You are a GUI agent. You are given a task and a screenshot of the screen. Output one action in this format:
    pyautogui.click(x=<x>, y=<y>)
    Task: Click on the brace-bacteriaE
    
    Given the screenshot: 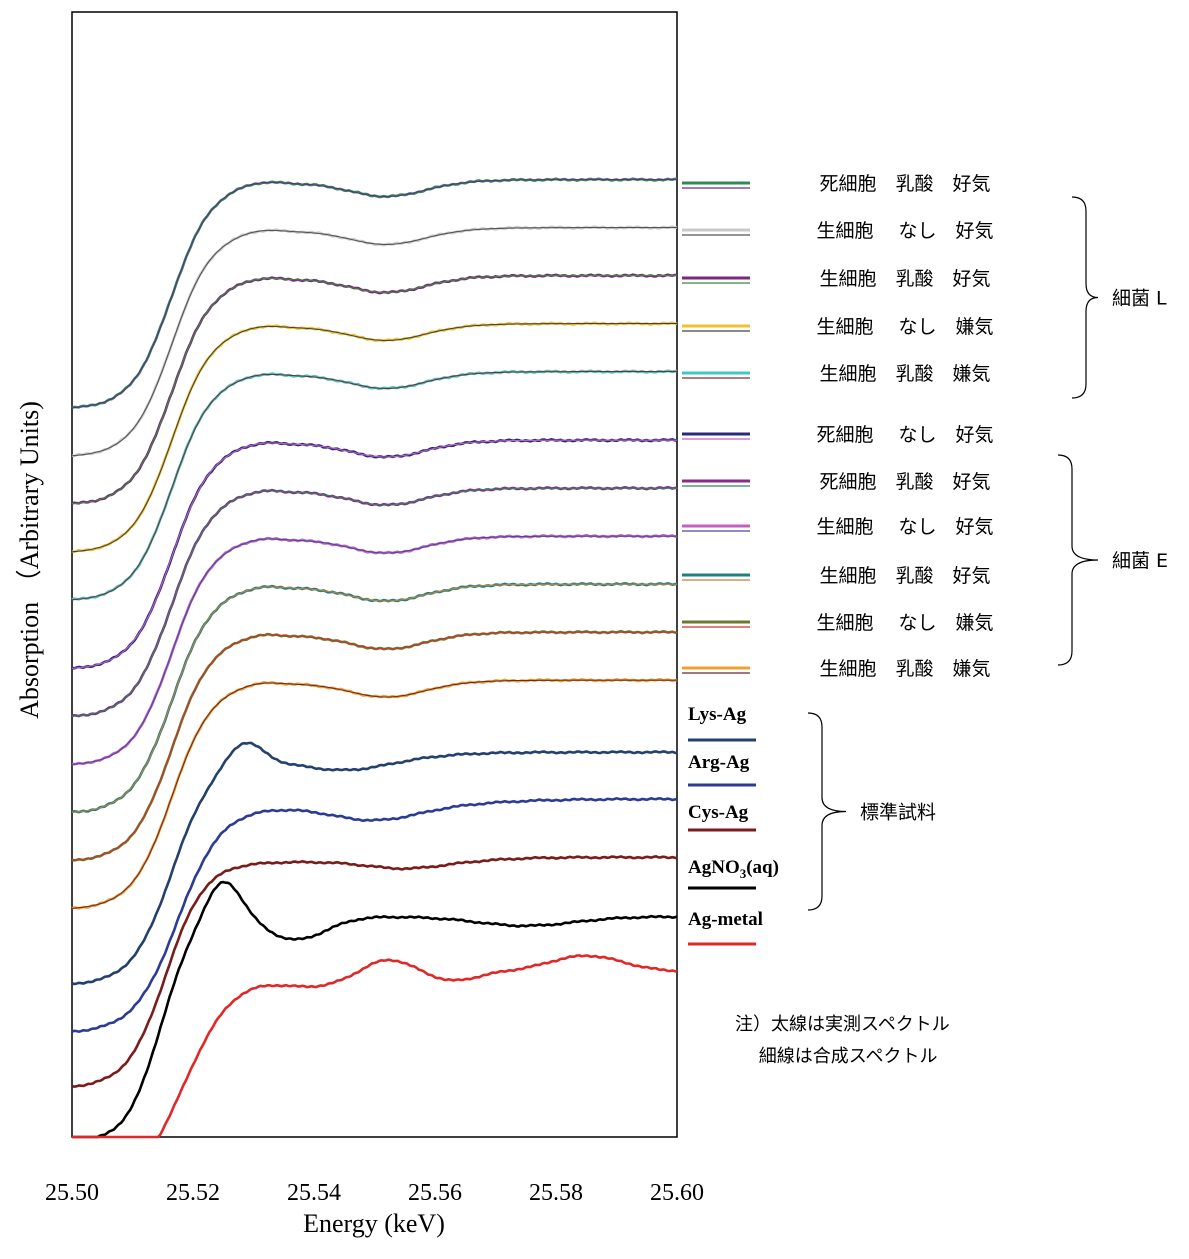 What is the action you would take?
    pyautogui.click(x=1078, y=560)
    